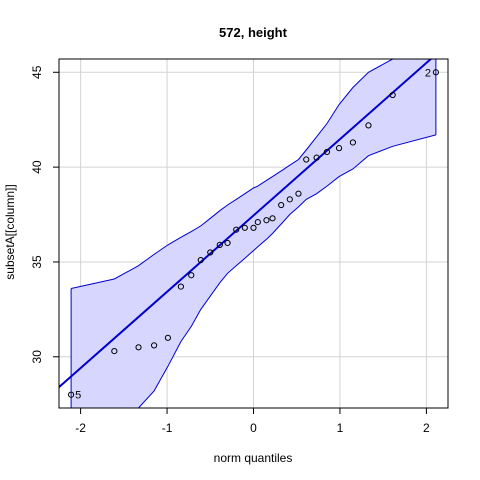  Describe the element at coordinates (253, 458) in the screenshot. I see `x-axis-label: norm quantiles` at that location.